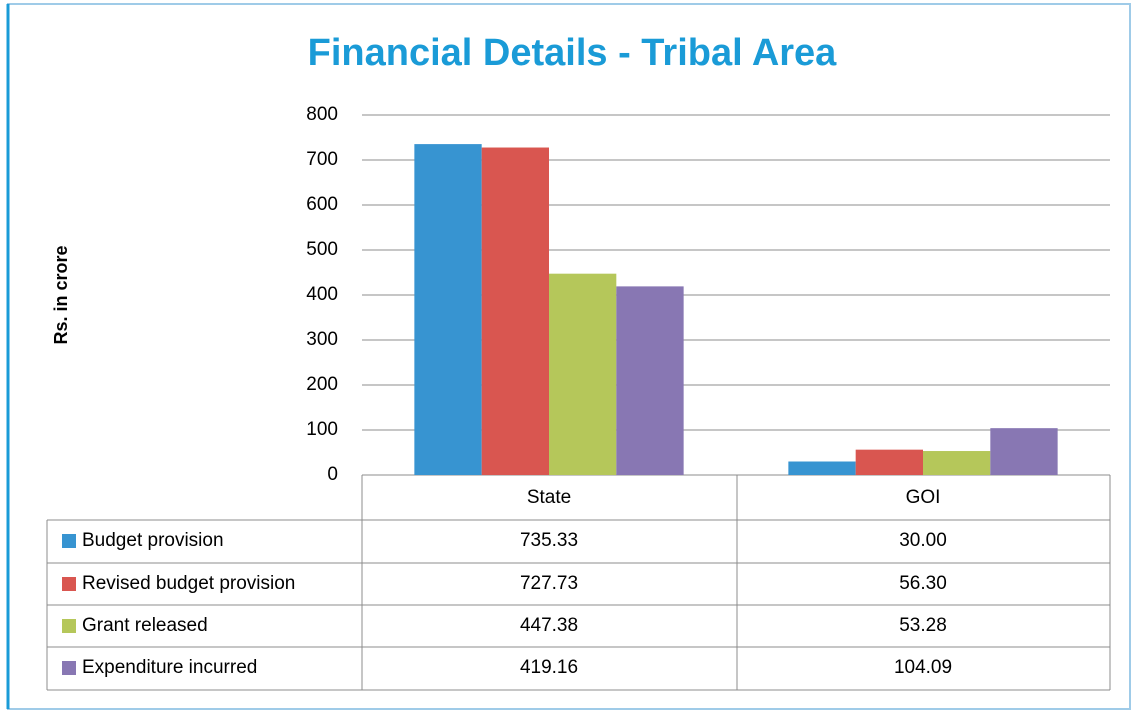  I want to click on y-tick-label: 500, so click(322, 249).